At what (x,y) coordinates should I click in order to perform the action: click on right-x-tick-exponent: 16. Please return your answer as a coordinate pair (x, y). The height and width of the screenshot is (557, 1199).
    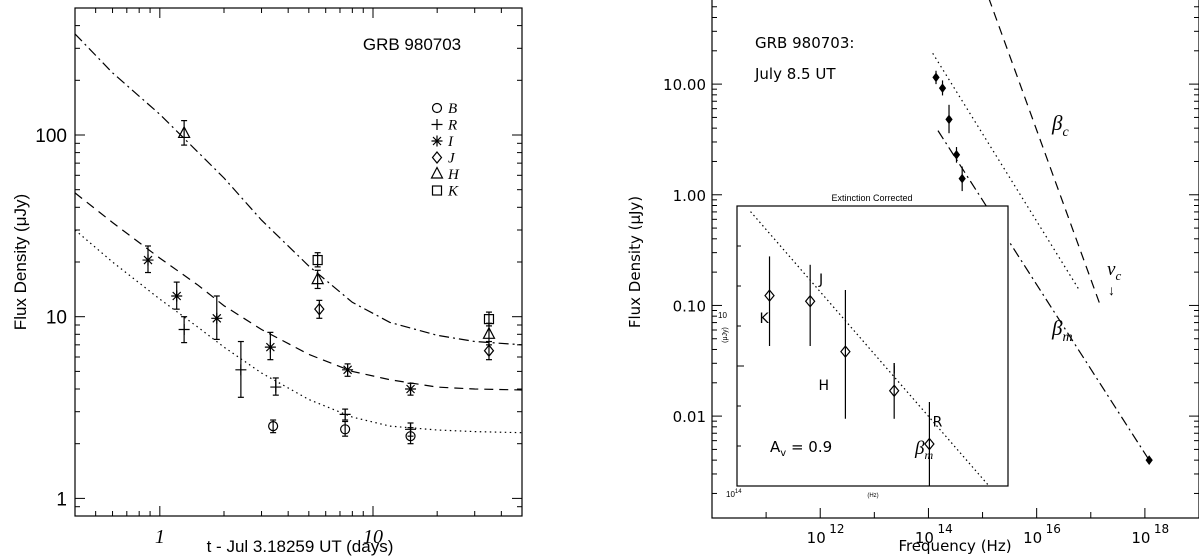
    Looking at the image, I should click on (1053, 529).